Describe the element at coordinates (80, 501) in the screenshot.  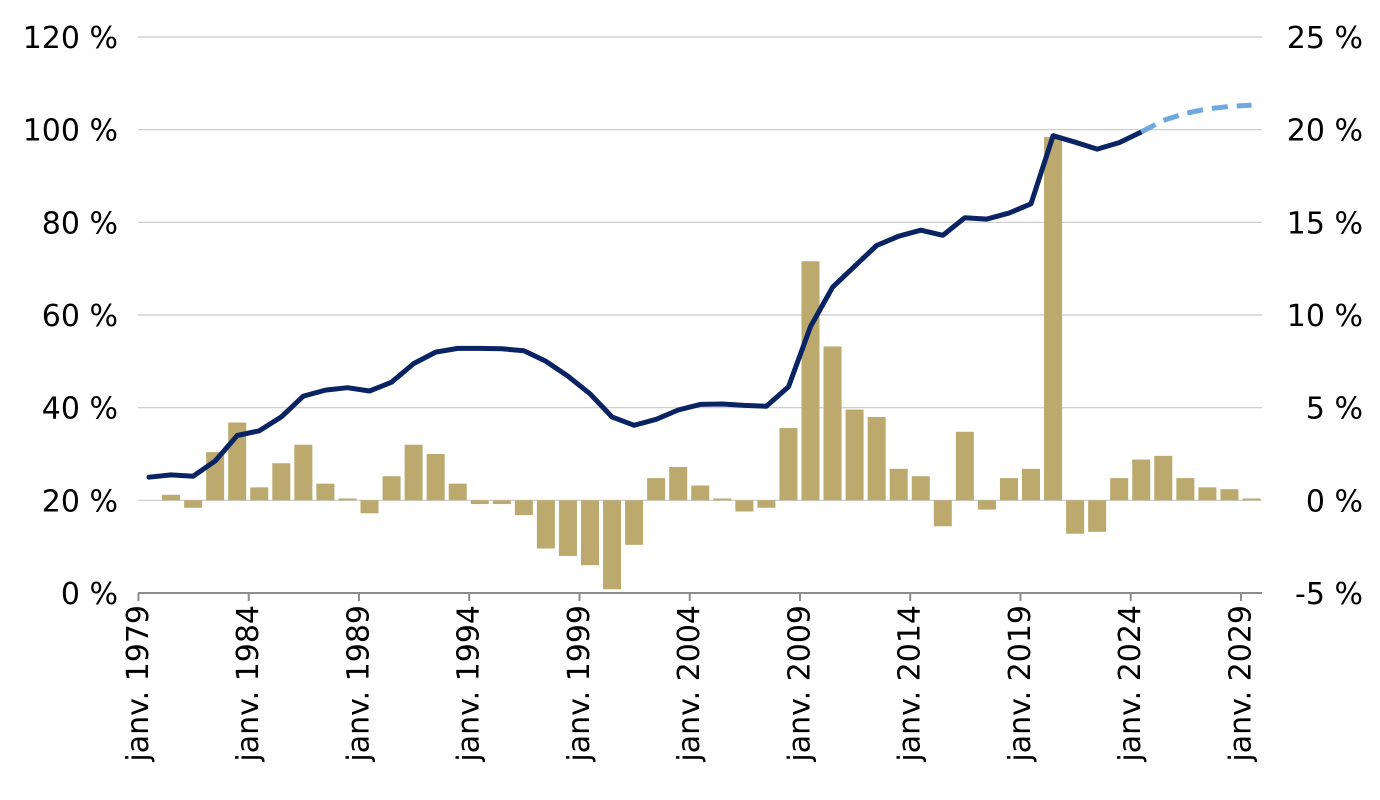
I see `y-left-tick-label: 20 %` at that location.